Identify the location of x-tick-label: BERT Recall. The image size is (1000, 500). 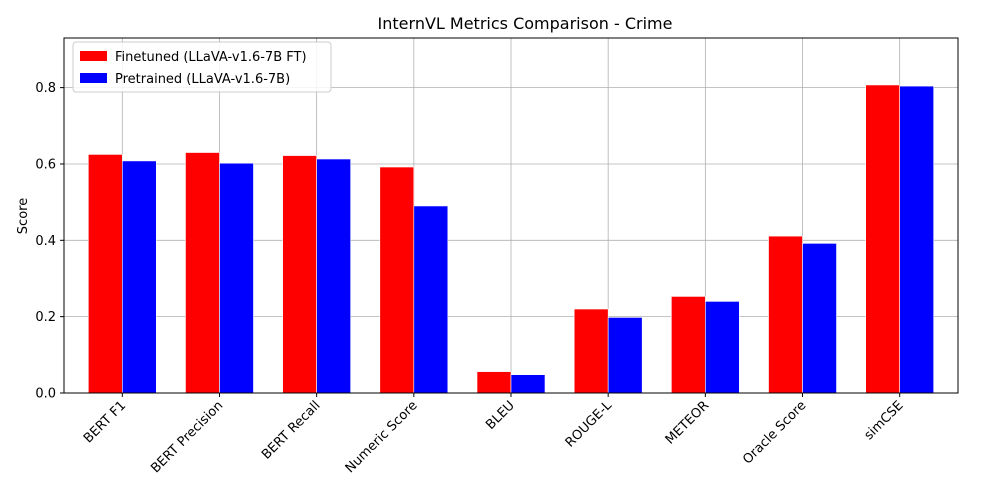
(291, 430).